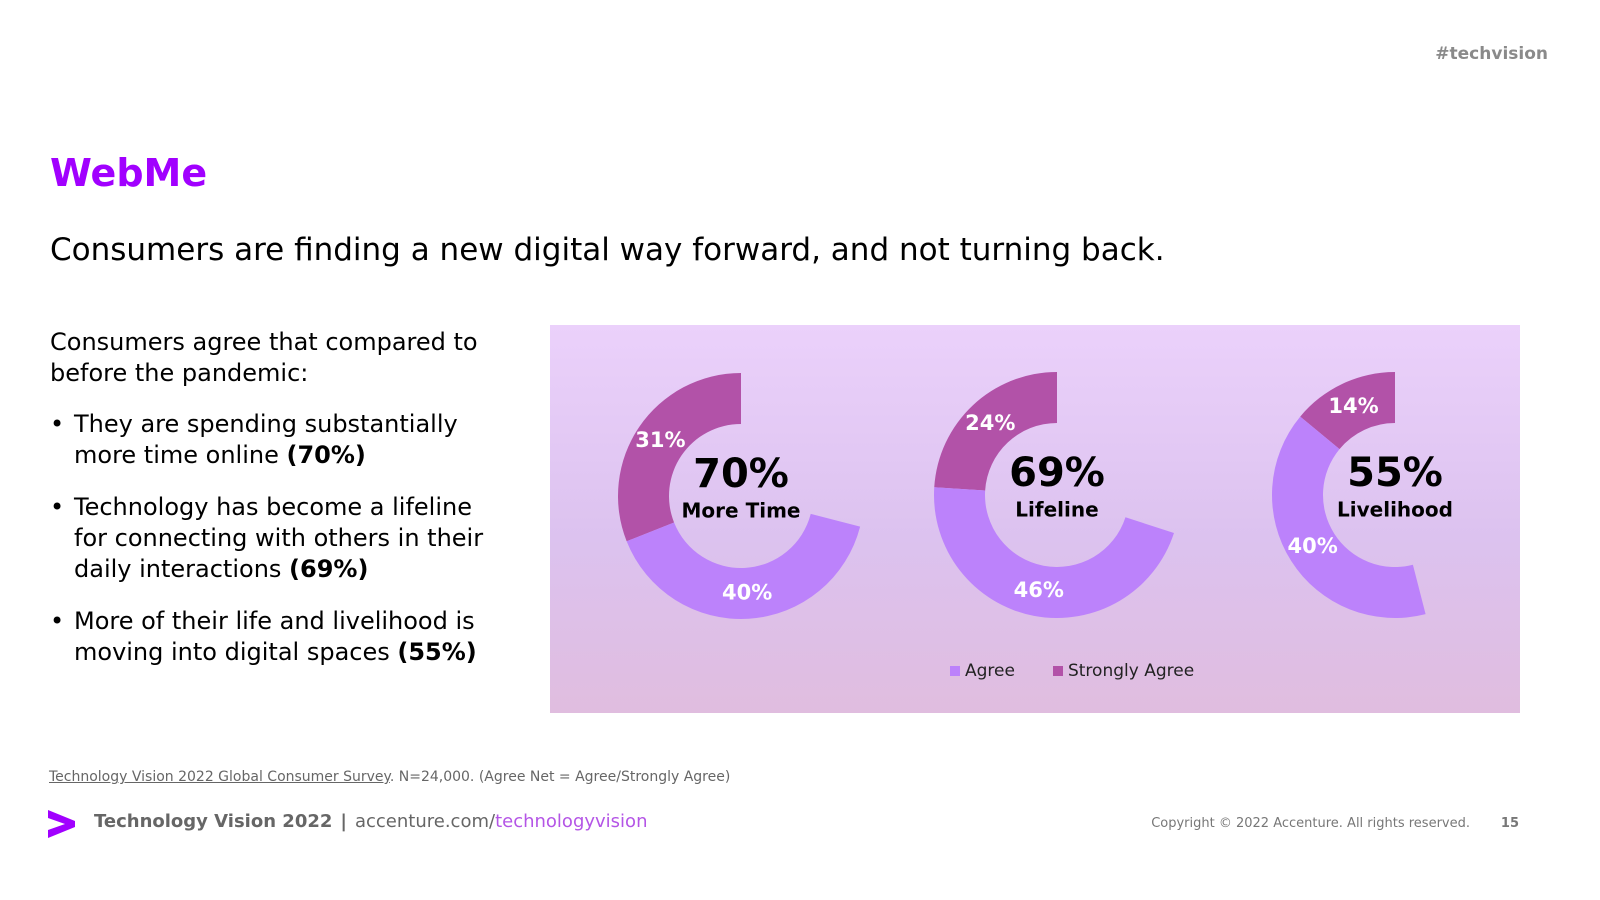  Describe the element at coordinates (660, 440) in the screenshot. I see `data-label-strongly-agree: 31%` at that location.